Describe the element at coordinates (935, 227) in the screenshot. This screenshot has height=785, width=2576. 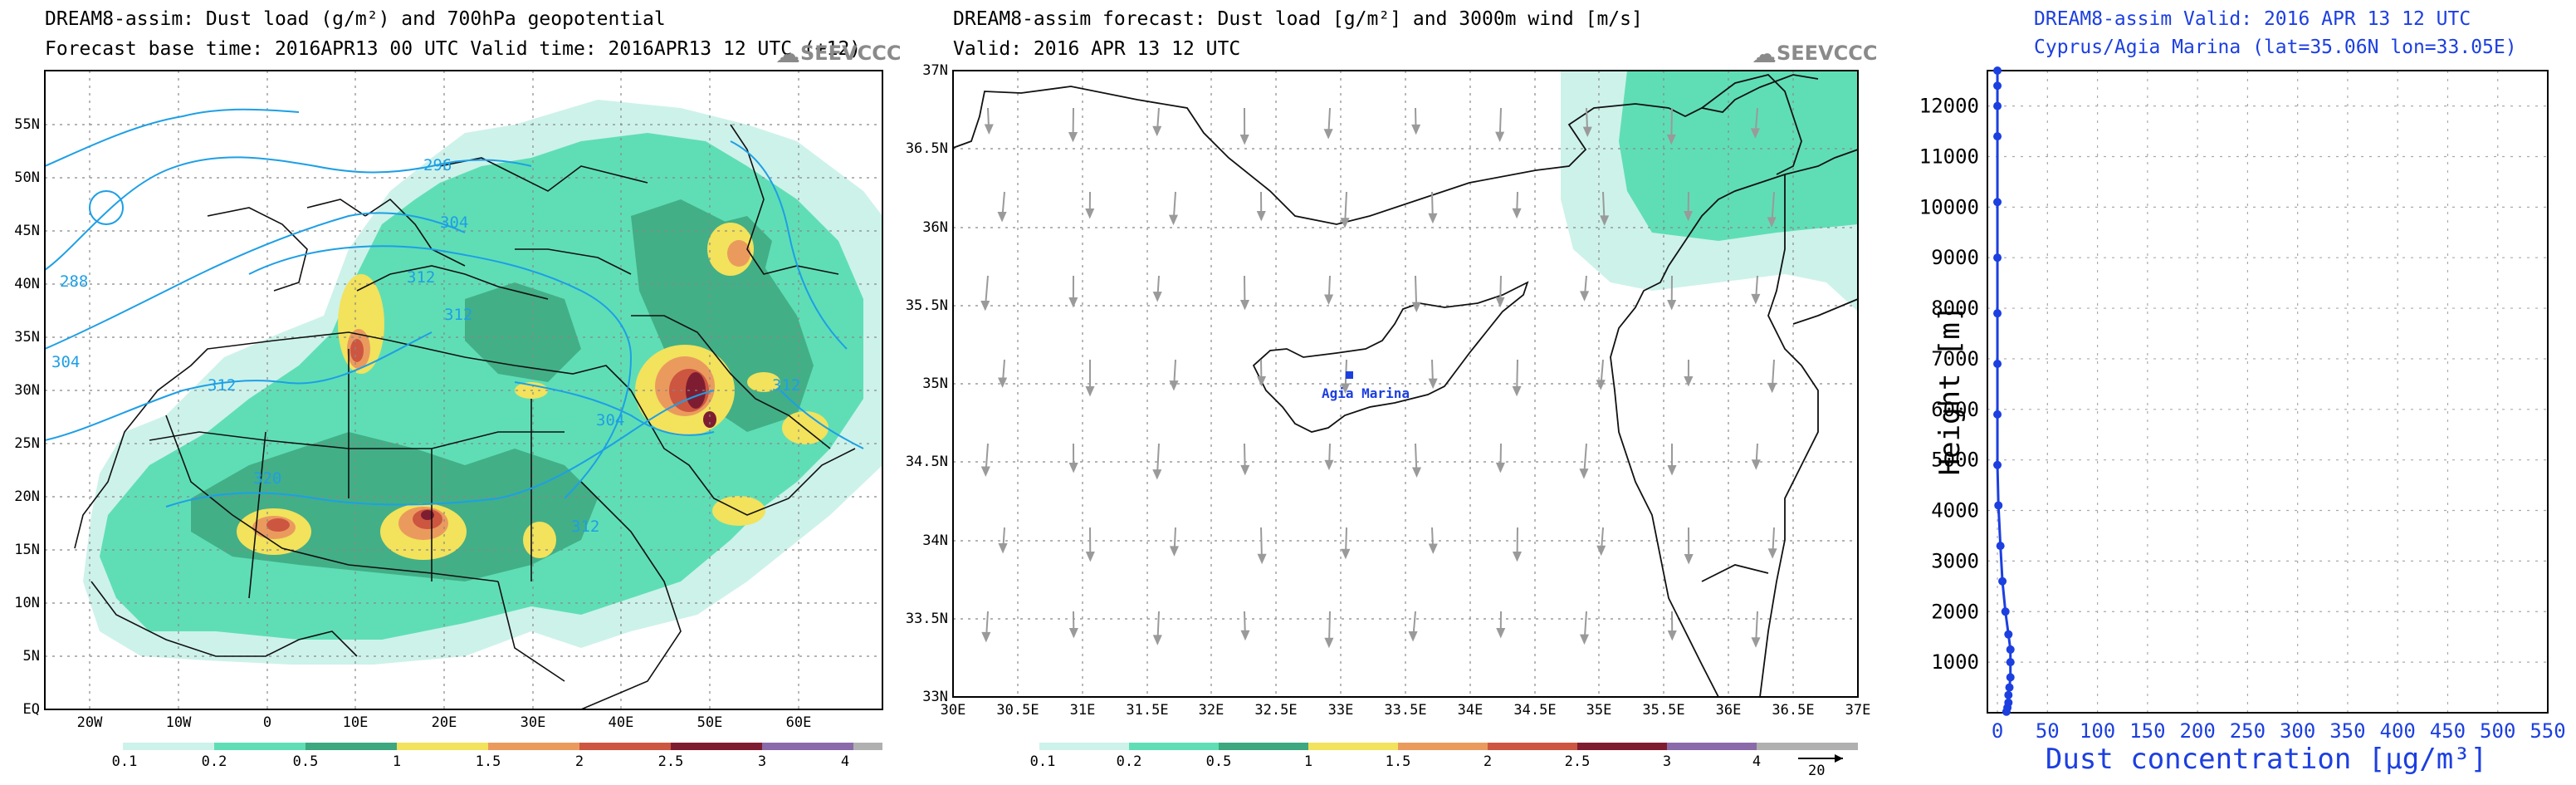
I see `svg-text: 36N` at that location.